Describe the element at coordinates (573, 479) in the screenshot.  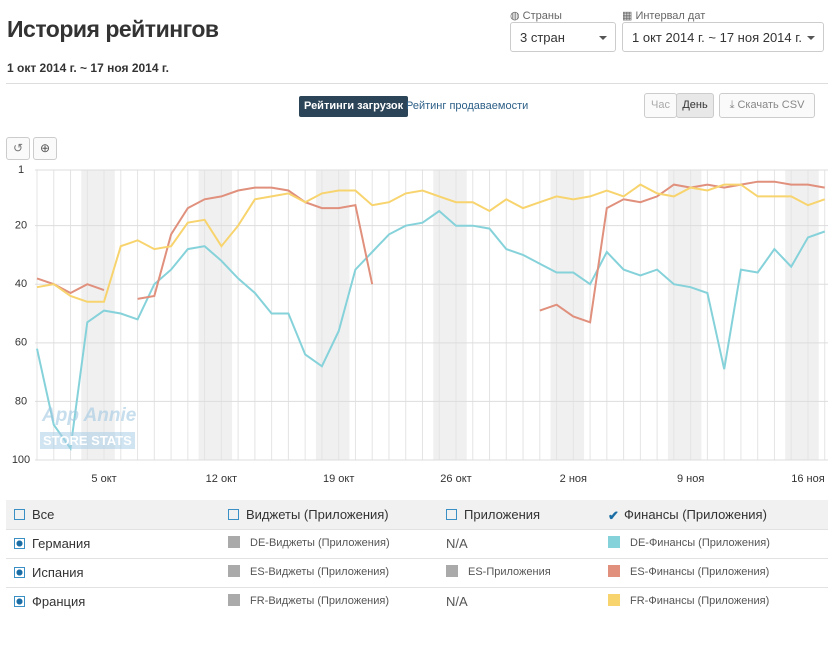
I see `x-tick-label: 2 ноя` at that location.